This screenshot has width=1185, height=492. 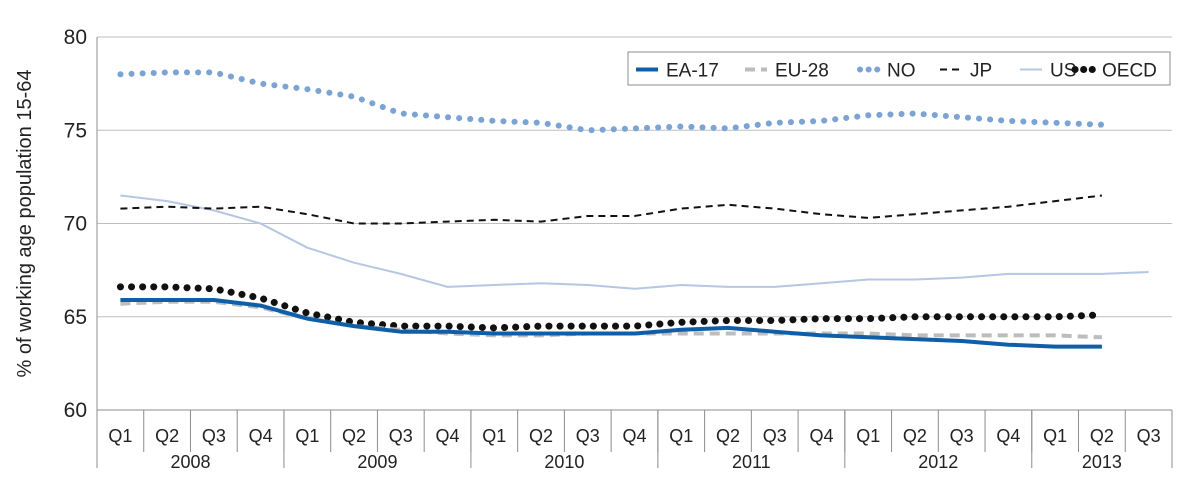 What do you see at coordinates (564, 462) in the screenshot?
I see `year-label: 2010` at bounding box center [564, 462].